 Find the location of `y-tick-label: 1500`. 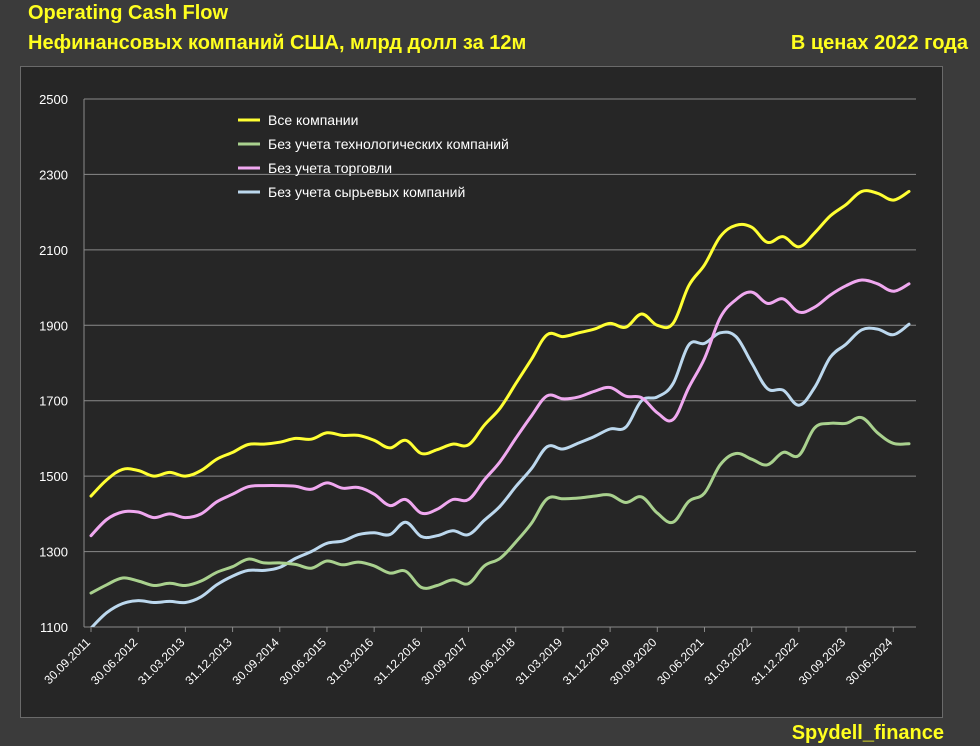

y-tick-label: 1500 is located at coordinates (53, 476).